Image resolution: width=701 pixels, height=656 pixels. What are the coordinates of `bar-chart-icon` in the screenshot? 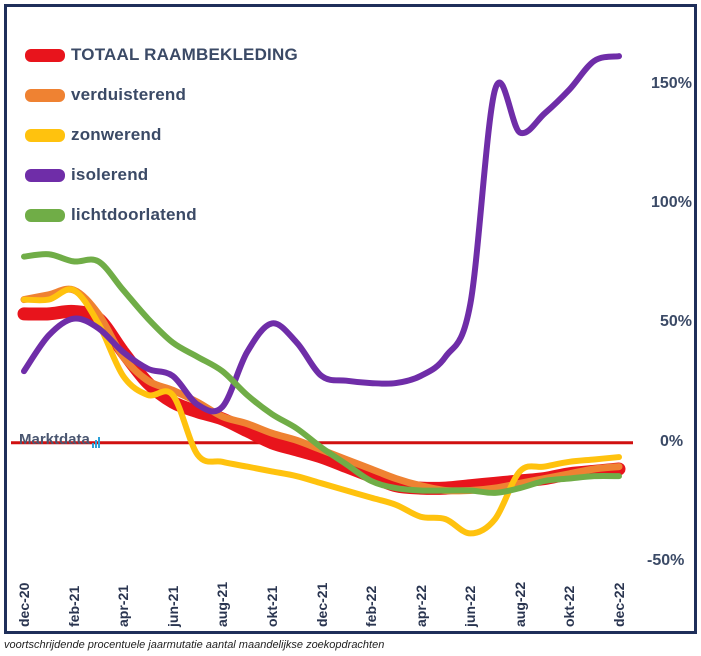 It's located at (96, 439).